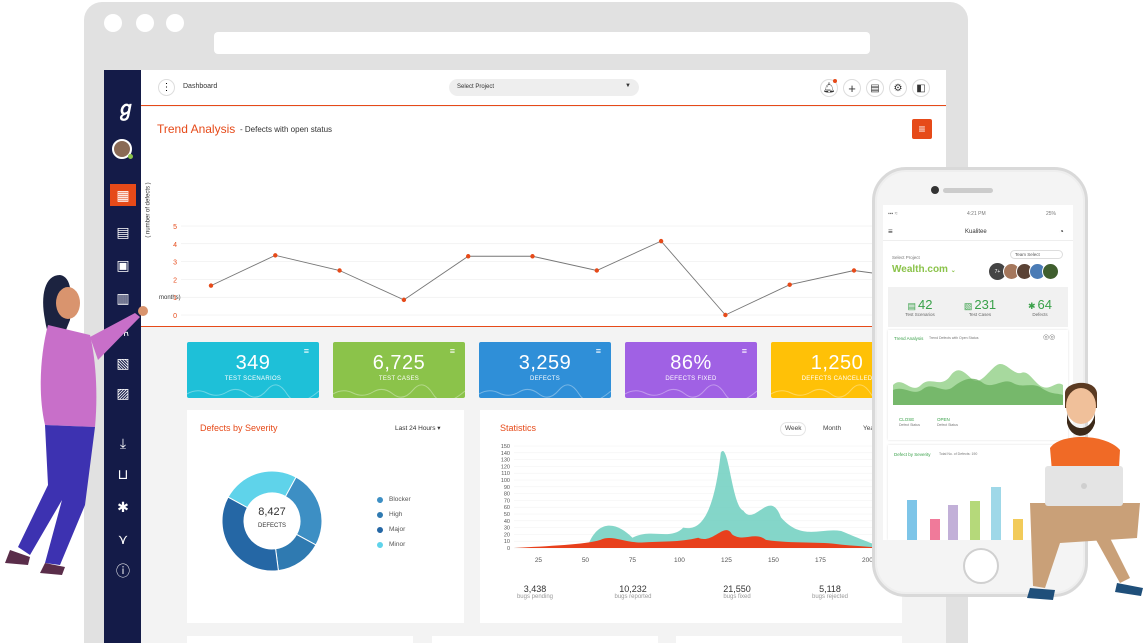  What do you see at coordinates (123, 264) in the screenshot?
I see `test-case-icon: ▣` at bounding box center [123, 264].